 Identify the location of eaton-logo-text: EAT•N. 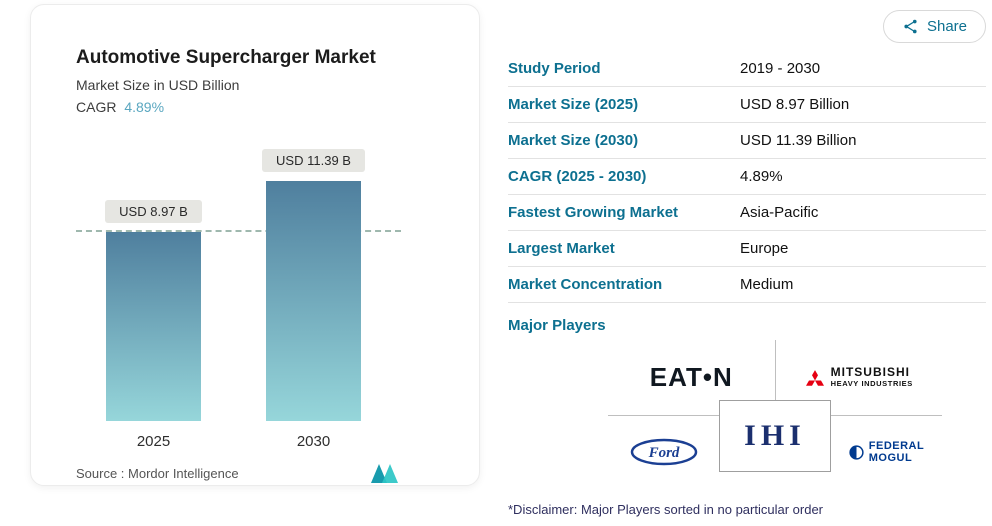
(691, 377).